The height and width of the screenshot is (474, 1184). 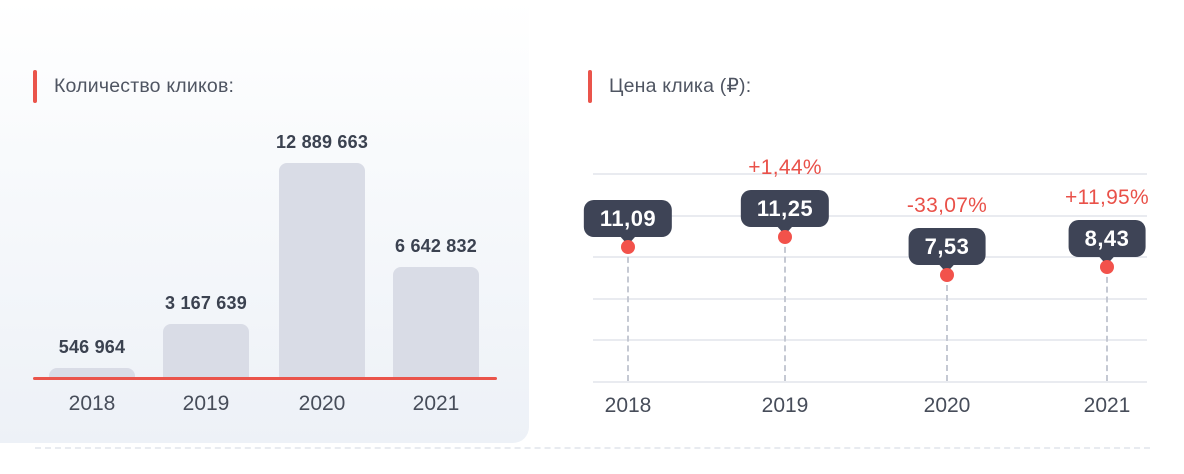 I want to click on clicks-chart-title-text: Количество кликов:, so click(x=144, y=85).